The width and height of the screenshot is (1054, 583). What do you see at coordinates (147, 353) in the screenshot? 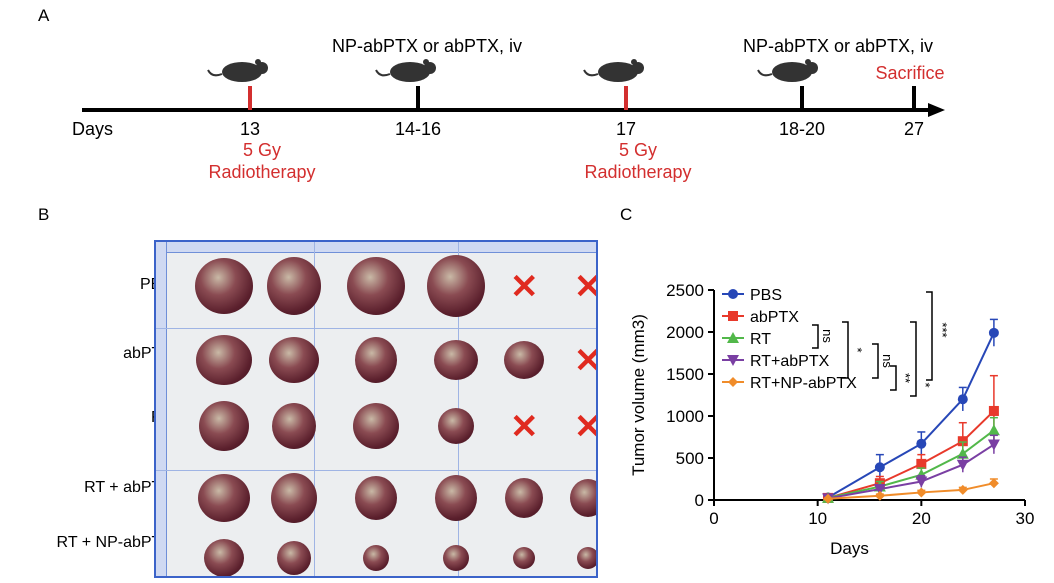
I see `photo-row-label-abptx: abPTX` at bounding box center [147, 353].